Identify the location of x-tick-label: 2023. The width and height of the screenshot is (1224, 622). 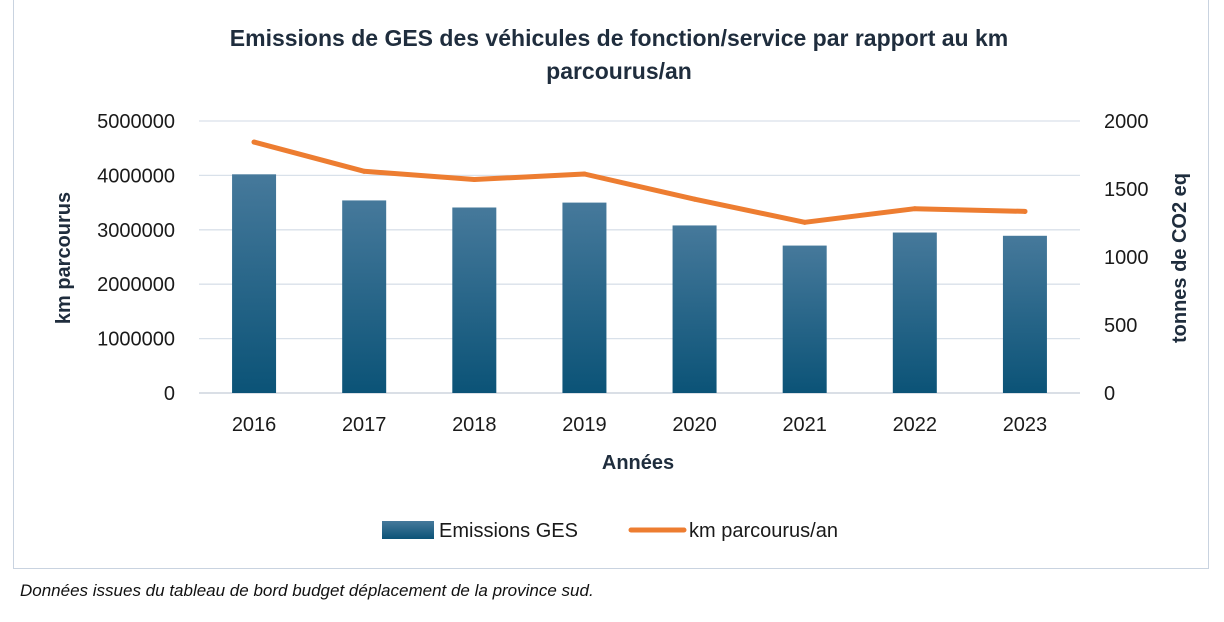
(1025, 425).